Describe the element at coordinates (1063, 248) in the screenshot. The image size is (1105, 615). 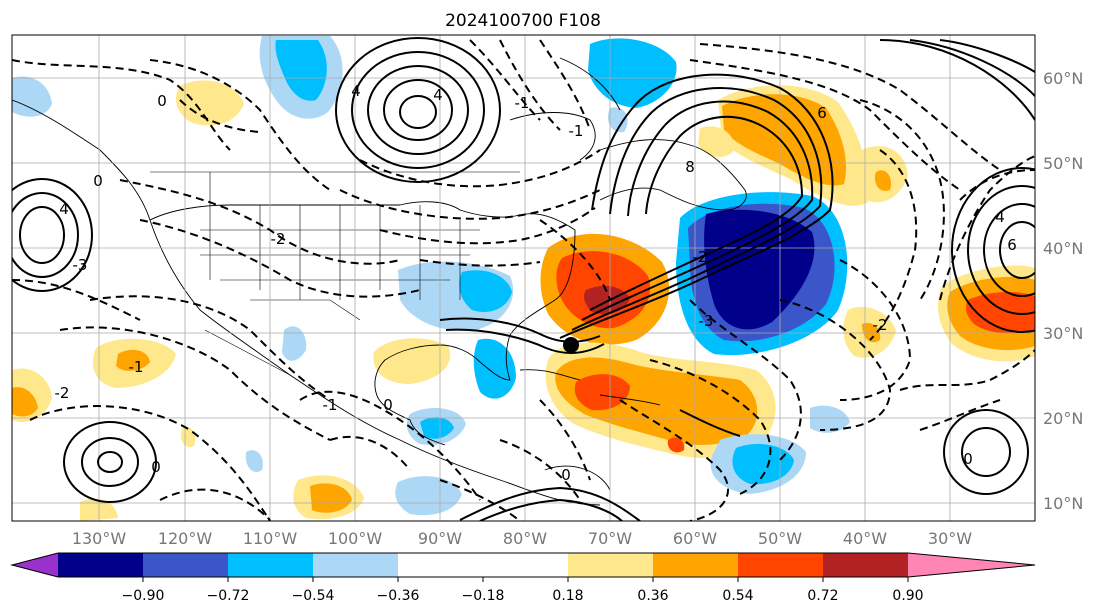
I see `lat-label: 40°N` at that location.